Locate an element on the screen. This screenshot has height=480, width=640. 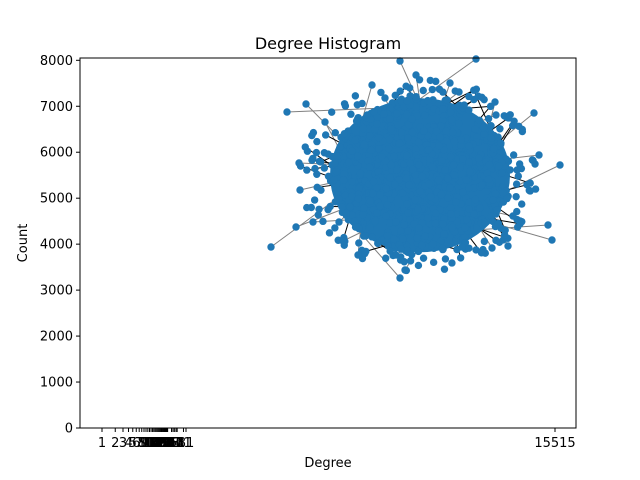
x-tick-label: 17 is located at coordinates (156, 443).